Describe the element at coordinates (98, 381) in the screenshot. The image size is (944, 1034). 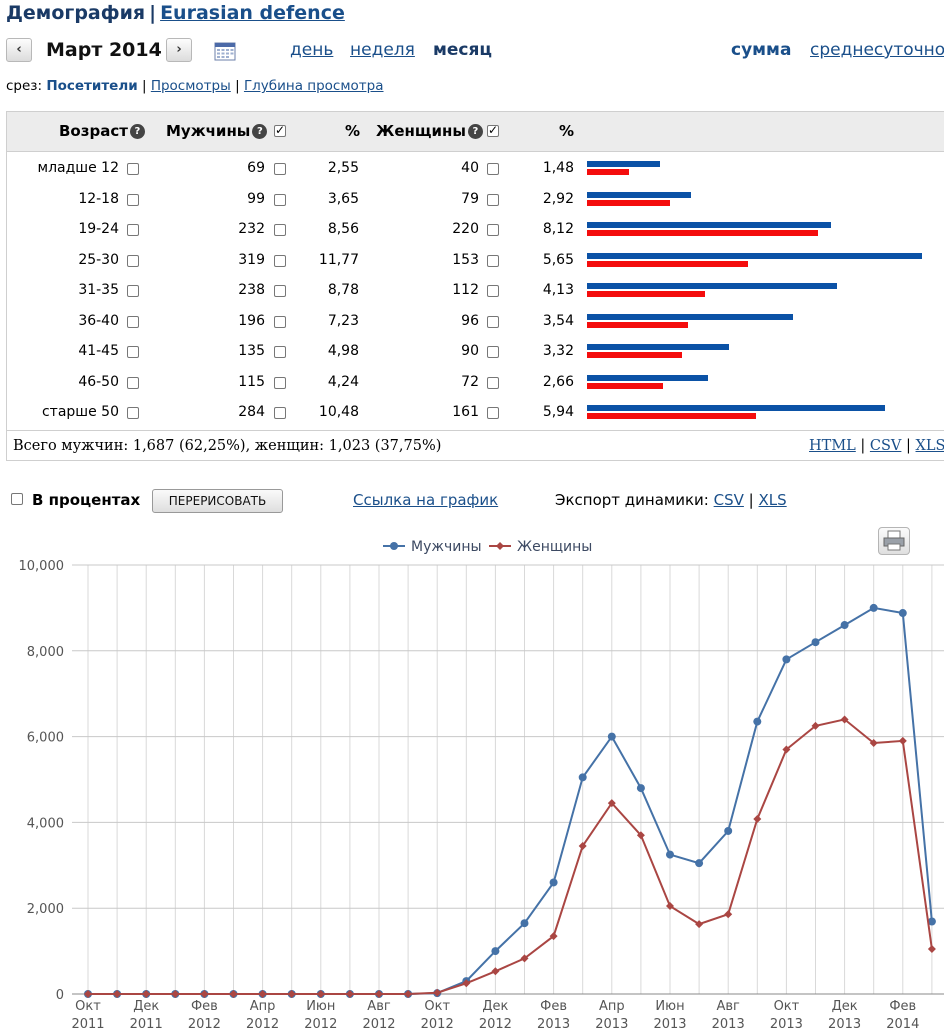
I see `age-cell: 46-50` at that location.